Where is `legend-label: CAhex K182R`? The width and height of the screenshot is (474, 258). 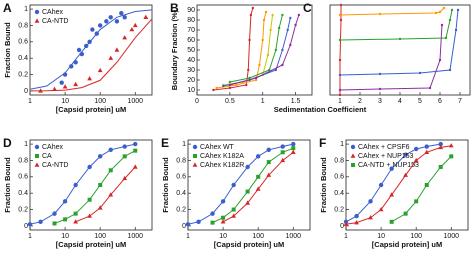 legend-label: CAhex K182R is located at coordinates (222, 165).